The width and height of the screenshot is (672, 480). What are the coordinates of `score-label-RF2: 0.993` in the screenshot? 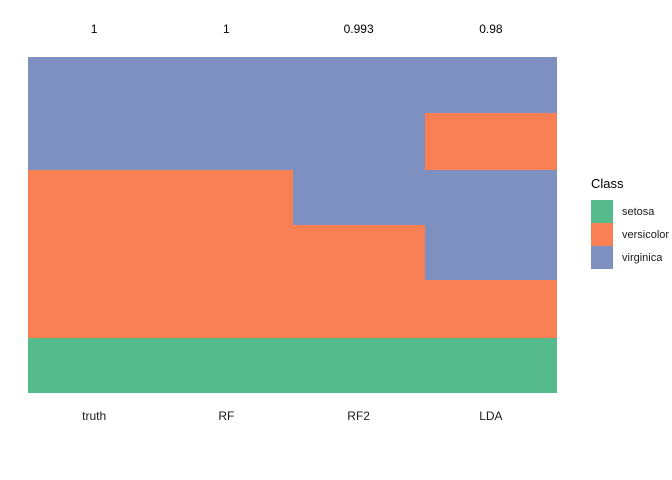 It's located at (358, 29).